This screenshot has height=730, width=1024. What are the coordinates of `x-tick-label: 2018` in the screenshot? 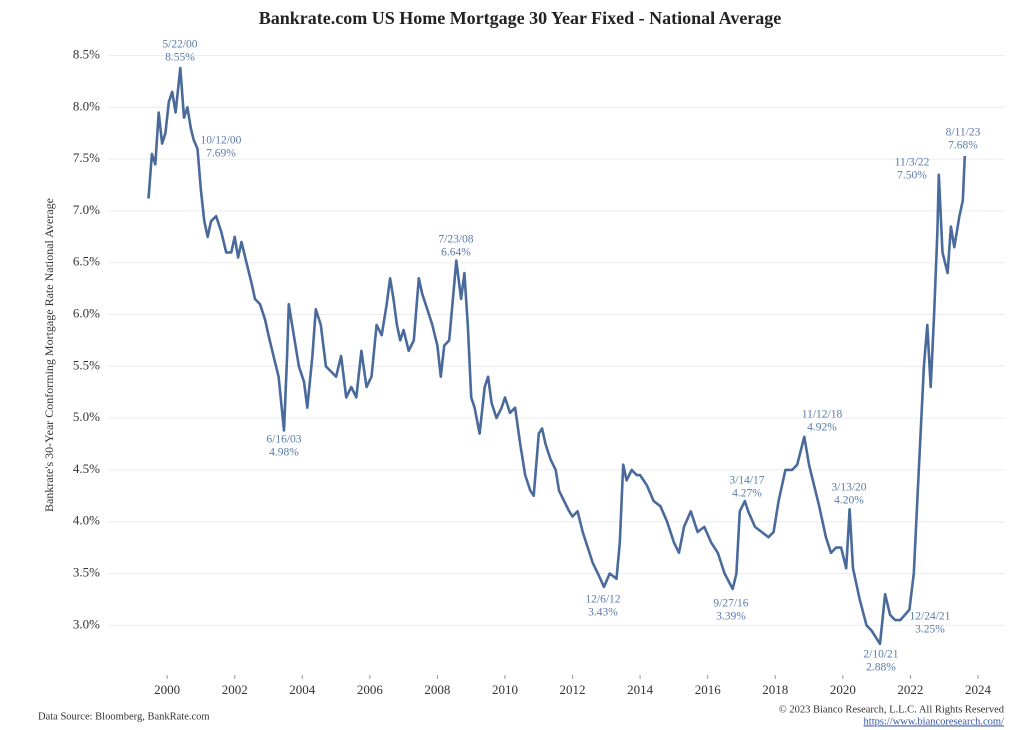 It's located at (775, 689).